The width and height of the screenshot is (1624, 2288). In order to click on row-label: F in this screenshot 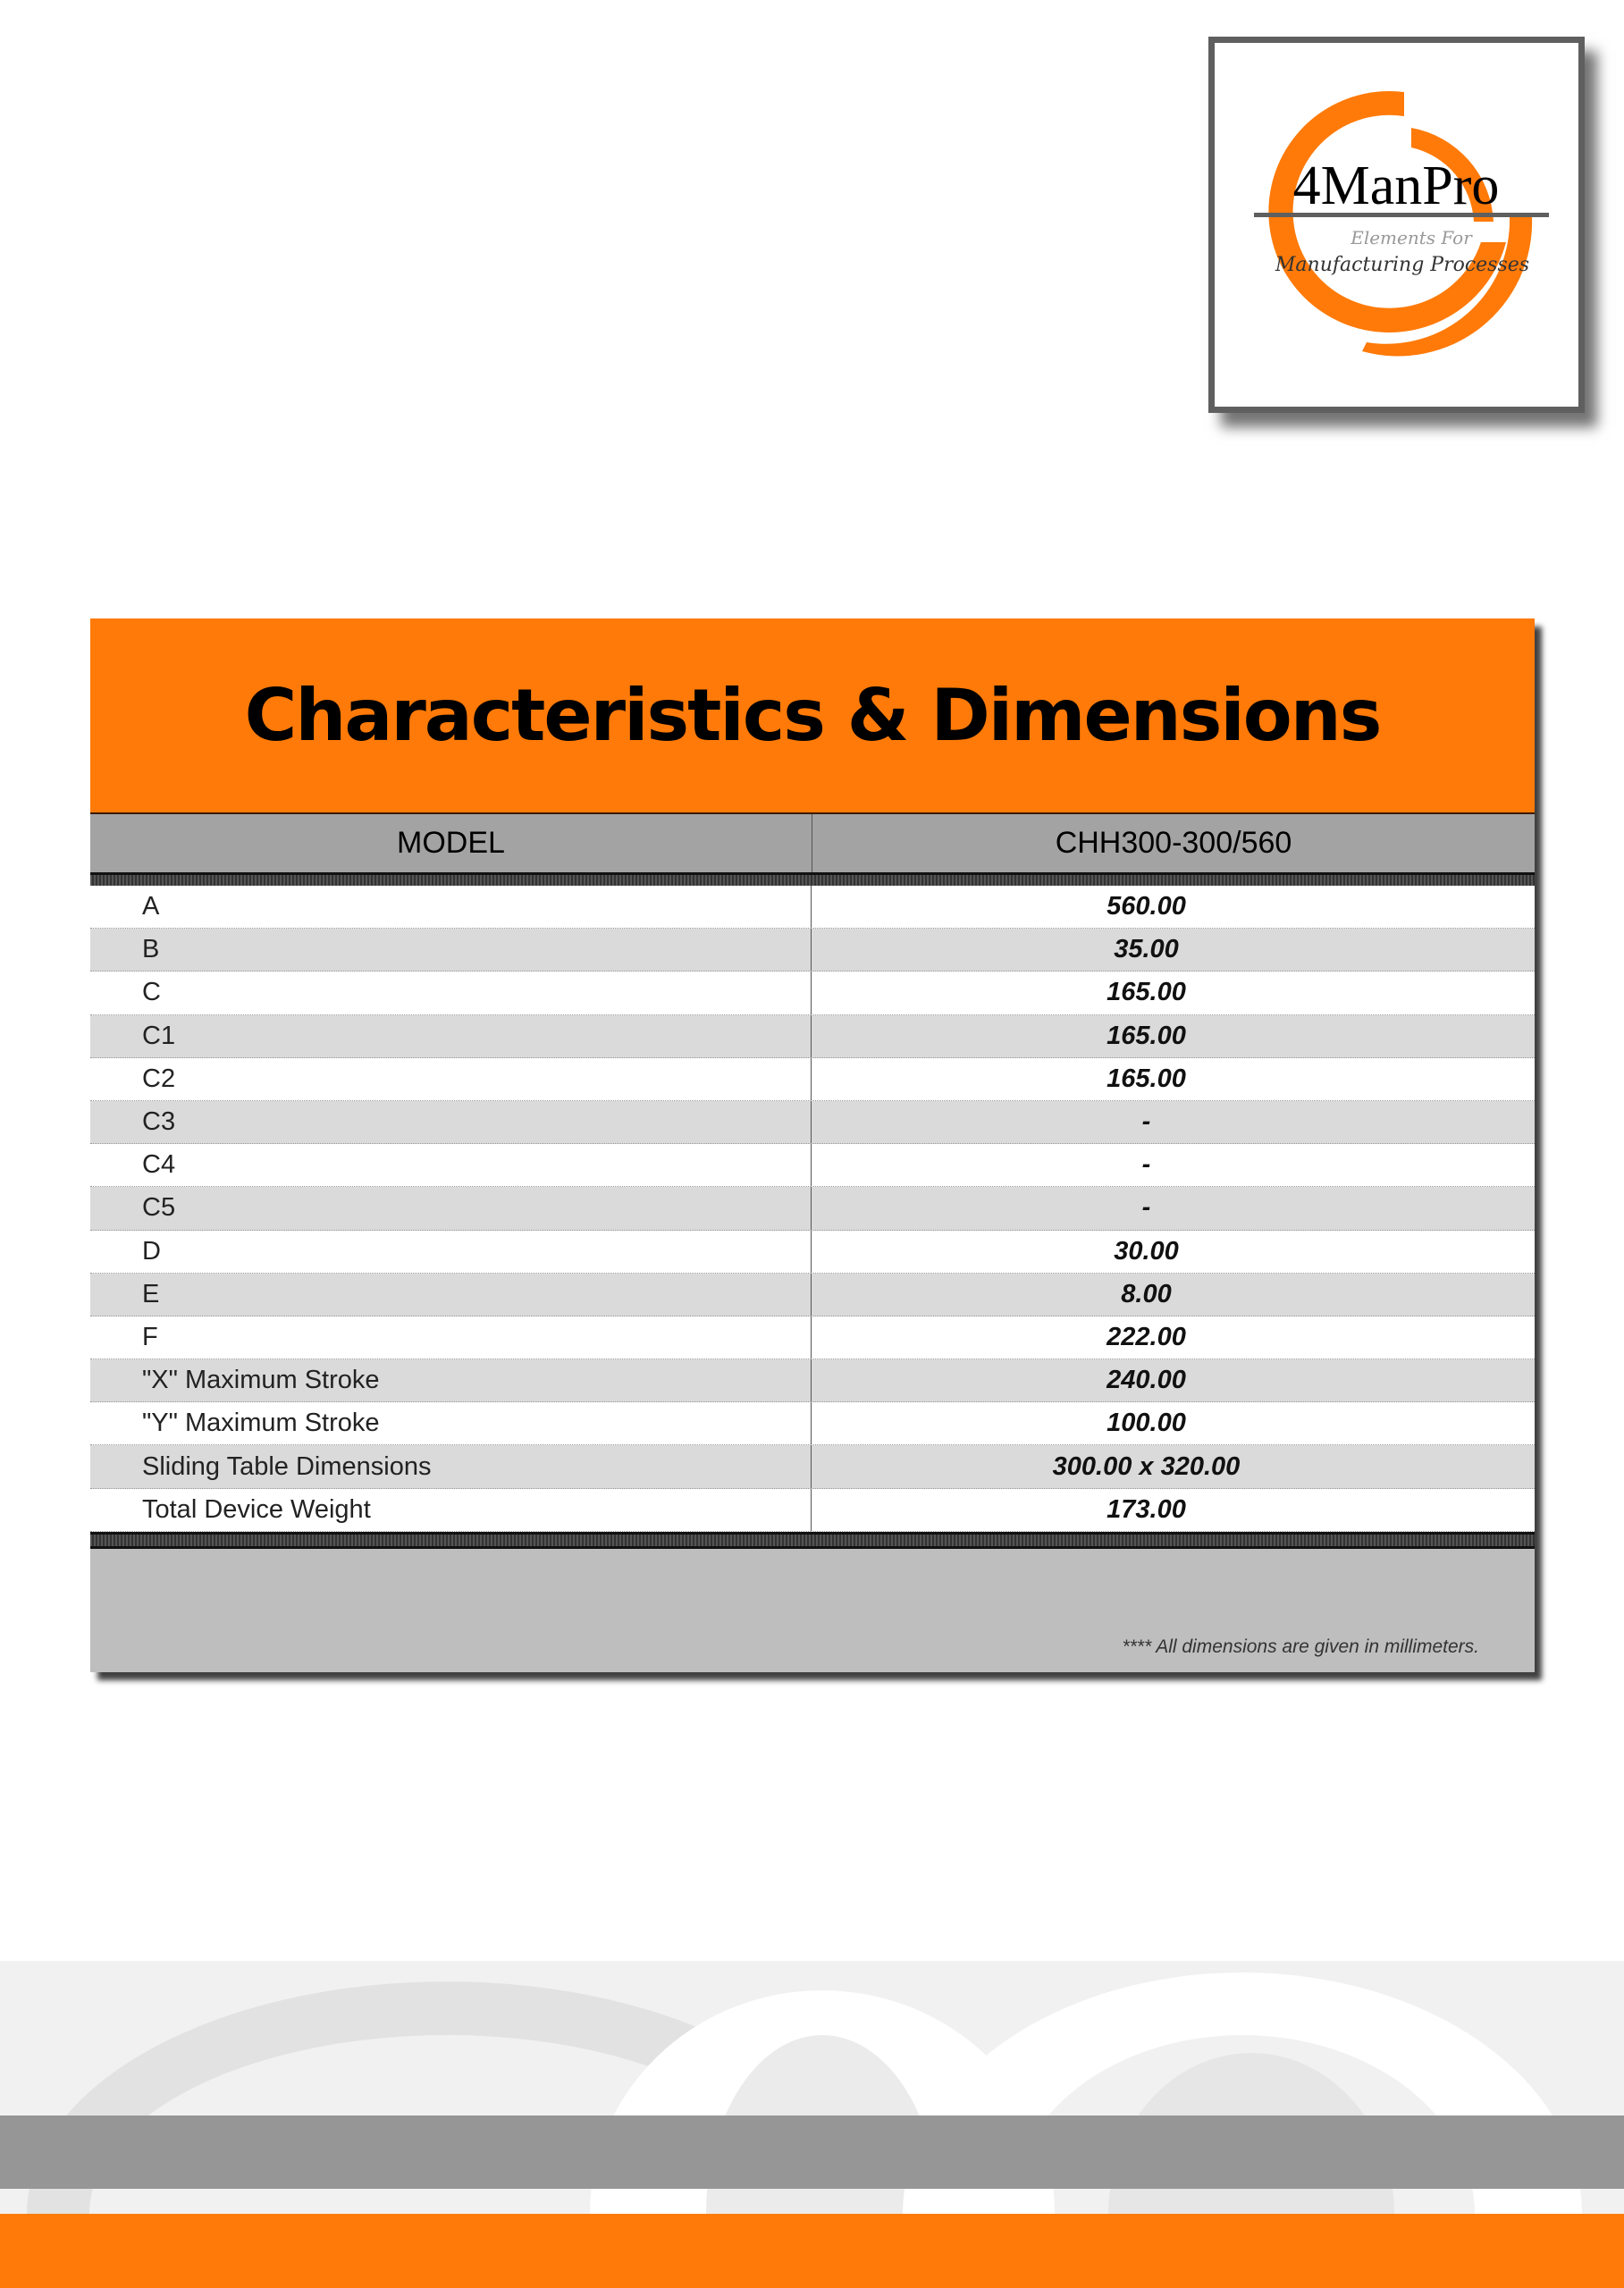, I will do `click(451, 1337)`.